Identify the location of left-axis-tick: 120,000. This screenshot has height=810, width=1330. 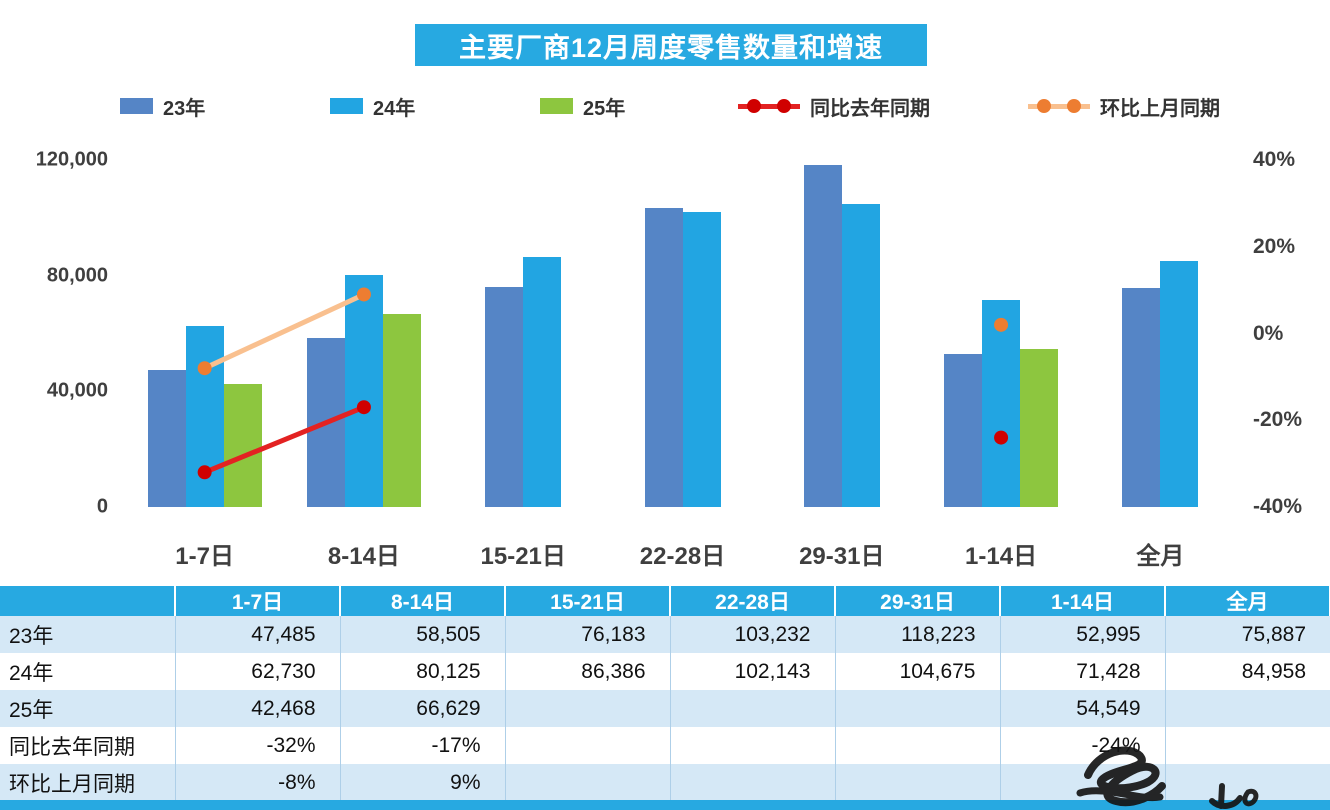
(71, 159).